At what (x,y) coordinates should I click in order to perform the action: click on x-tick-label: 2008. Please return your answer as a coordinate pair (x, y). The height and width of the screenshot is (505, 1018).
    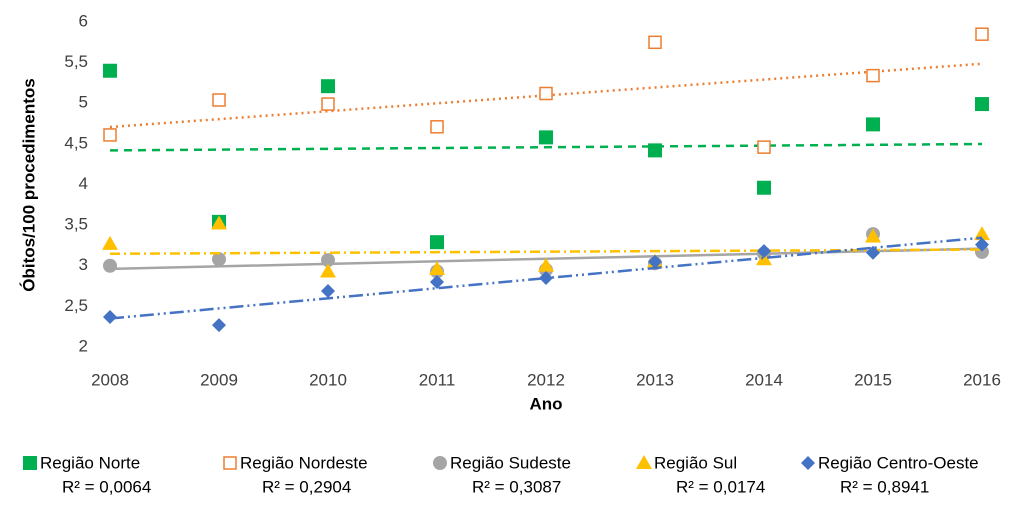
    Looking at the image, I should click on (110, 379).